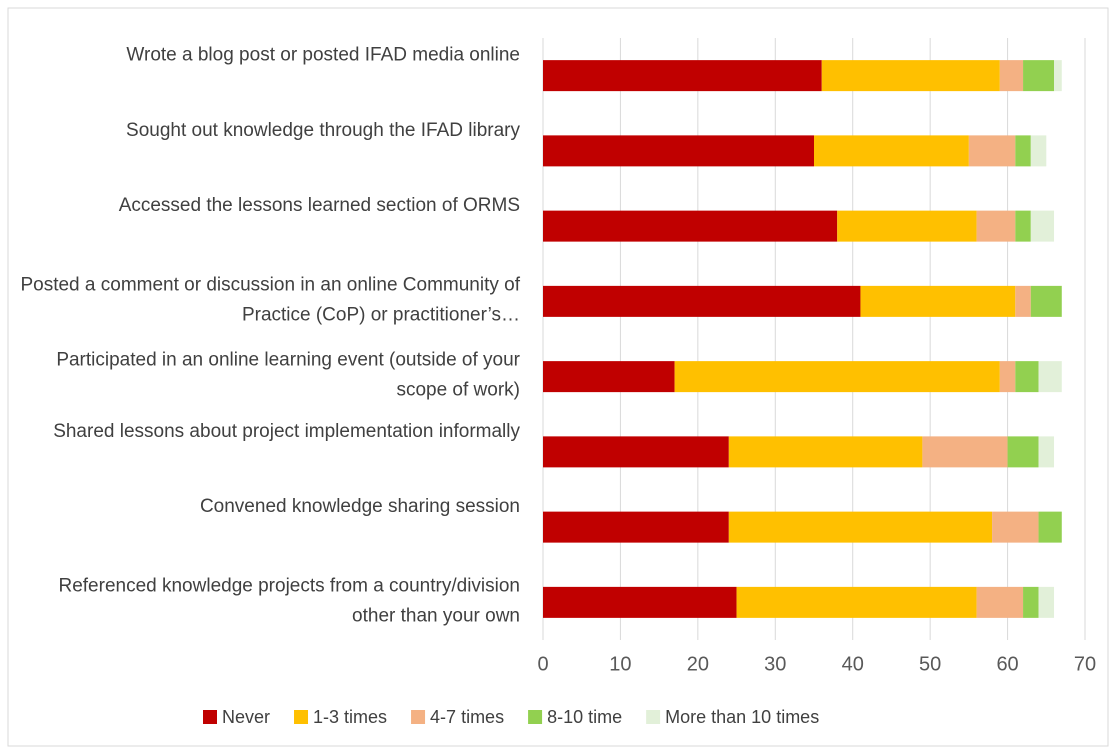 The image size is (1116, 753). Describe the element at coordinates (698, 664) in the screenshot. I see `x-tick-label: 20` at that location.